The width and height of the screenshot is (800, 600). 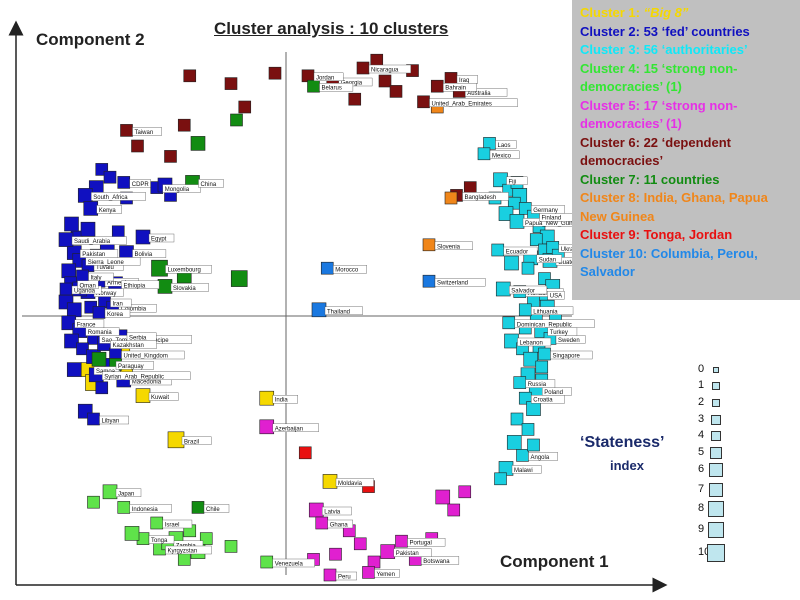 I want to click on country-tag-text: Mongolia, so click(x=177, y=190).